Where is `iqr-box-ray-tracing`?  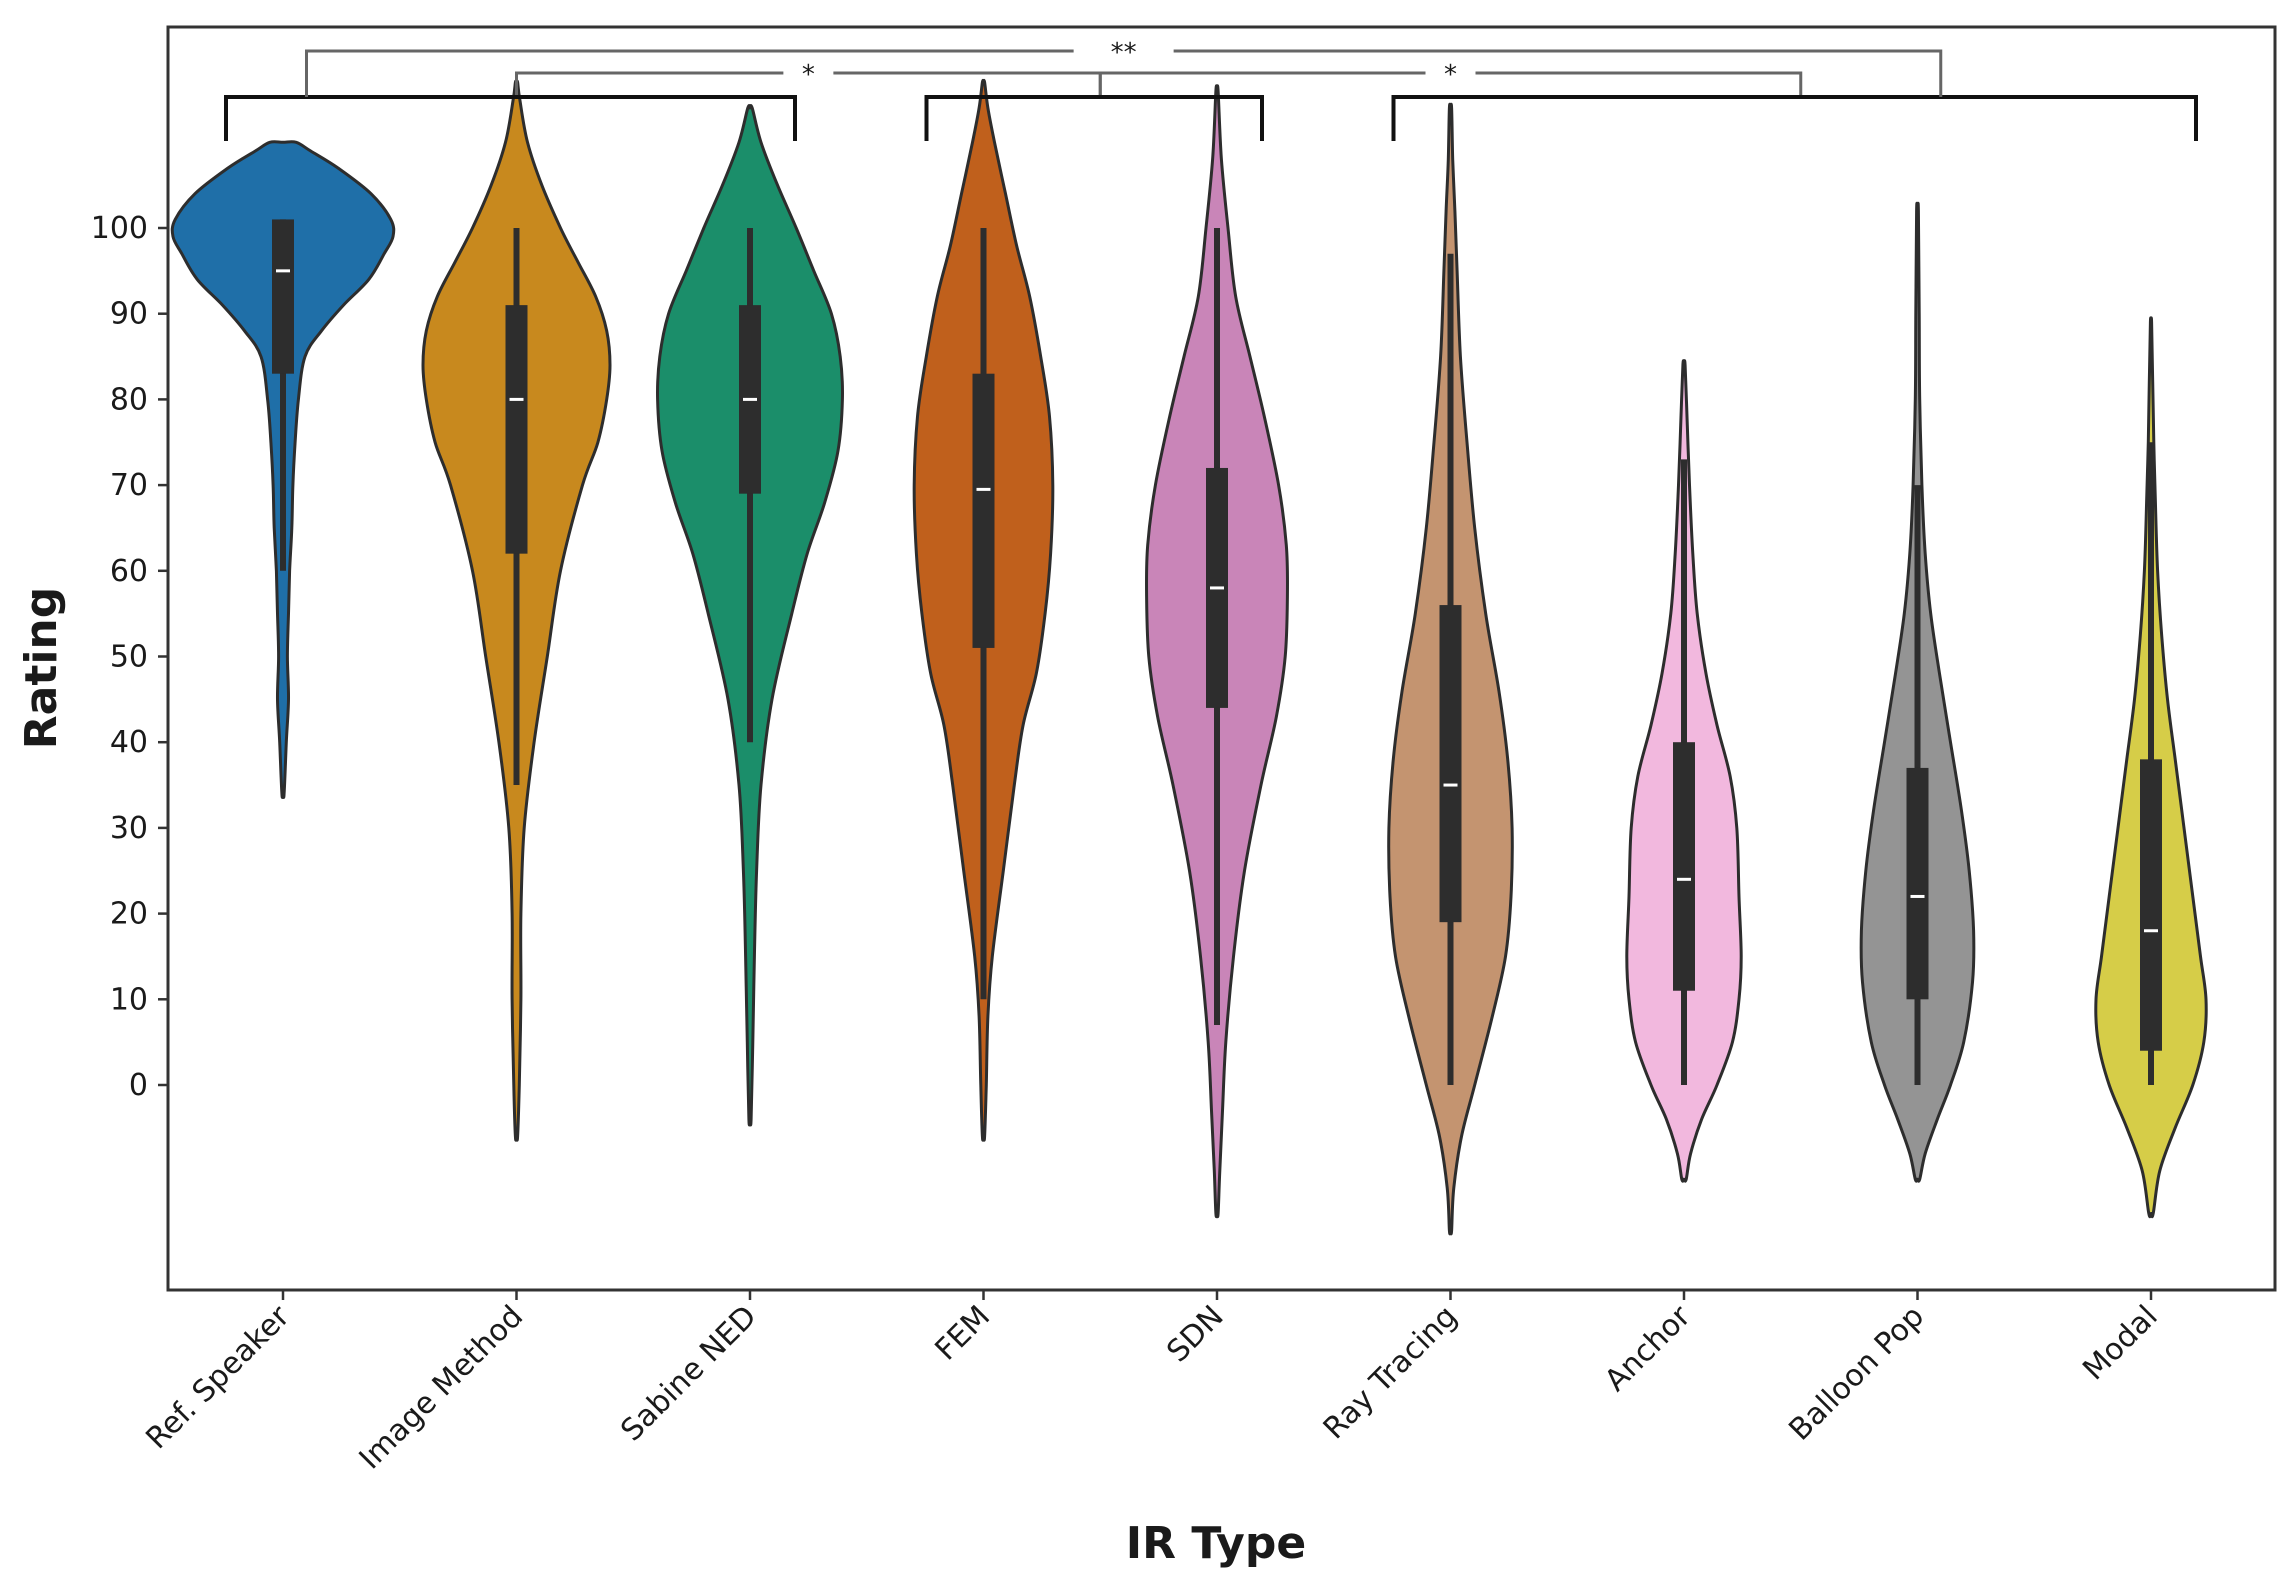 iqr-box-ray-tracing is located at coordinates (1450, 764).